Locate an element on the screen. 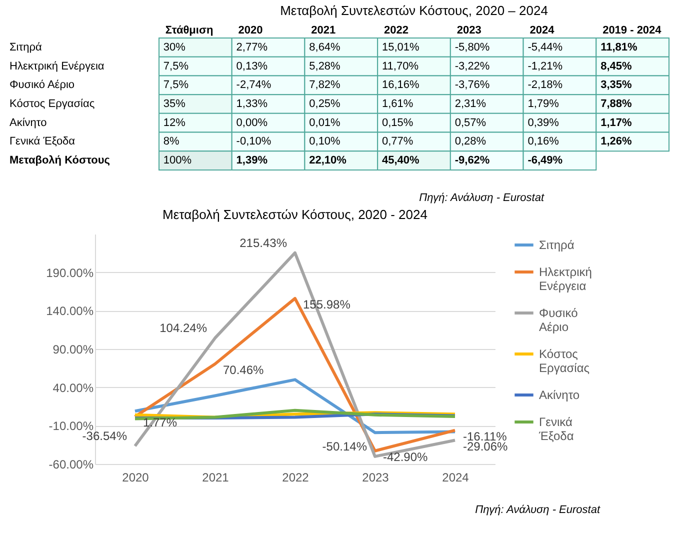 The width and height of the screenshot is (699, 535). data-label: 7,82% is located at coordinates (325, 85).